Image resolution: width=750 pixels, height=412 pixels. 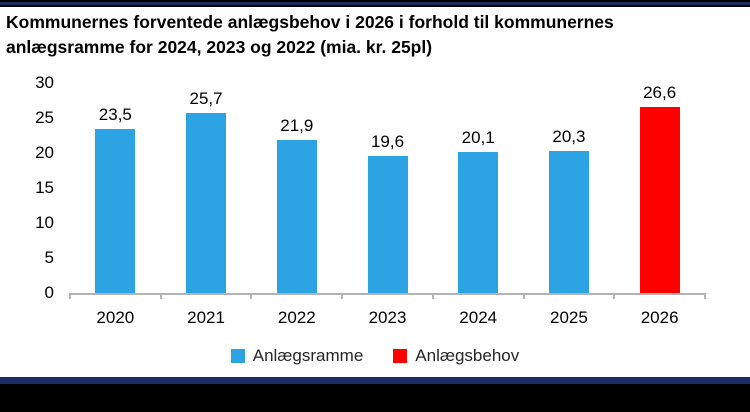 What do you see at coordinates (569, 317) in the screenshot?
I see `x-axis-label-2025: 2025` at bounding box center [569, 317].